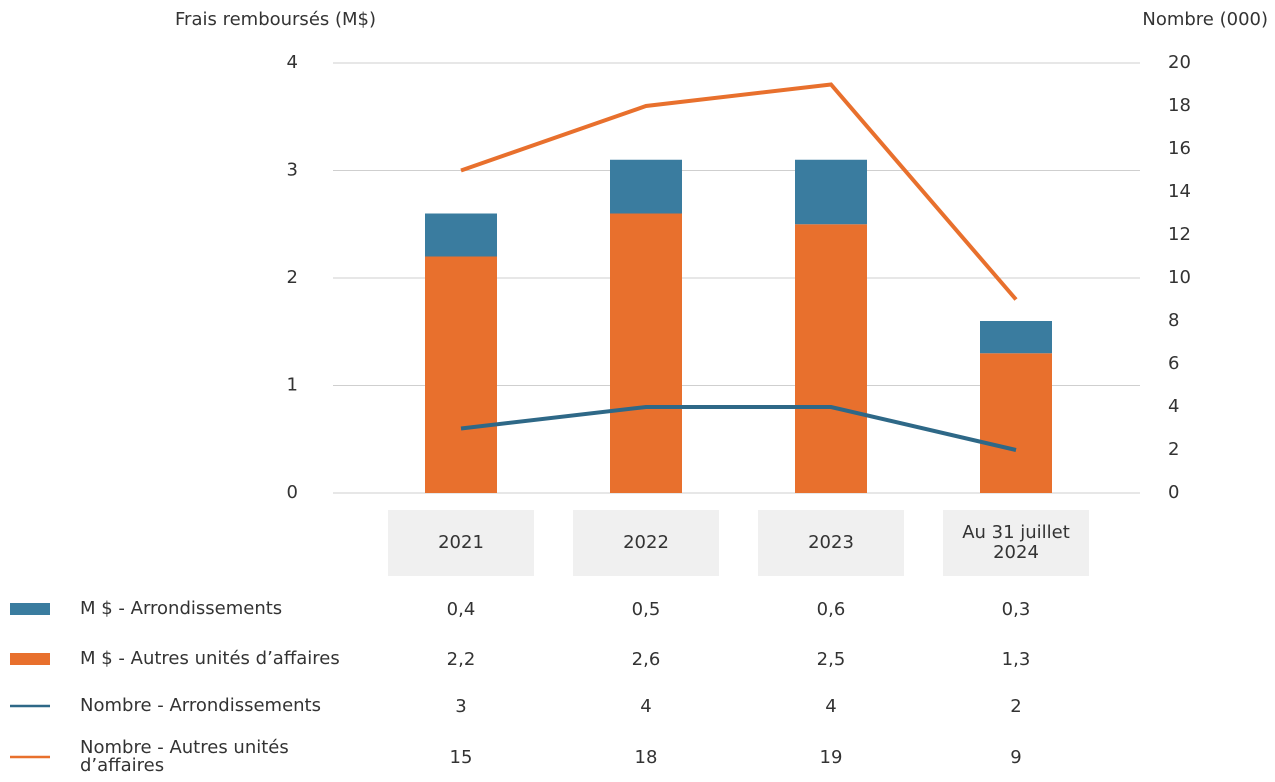  I want to click on table-value: 2,6, so click(646, 659).